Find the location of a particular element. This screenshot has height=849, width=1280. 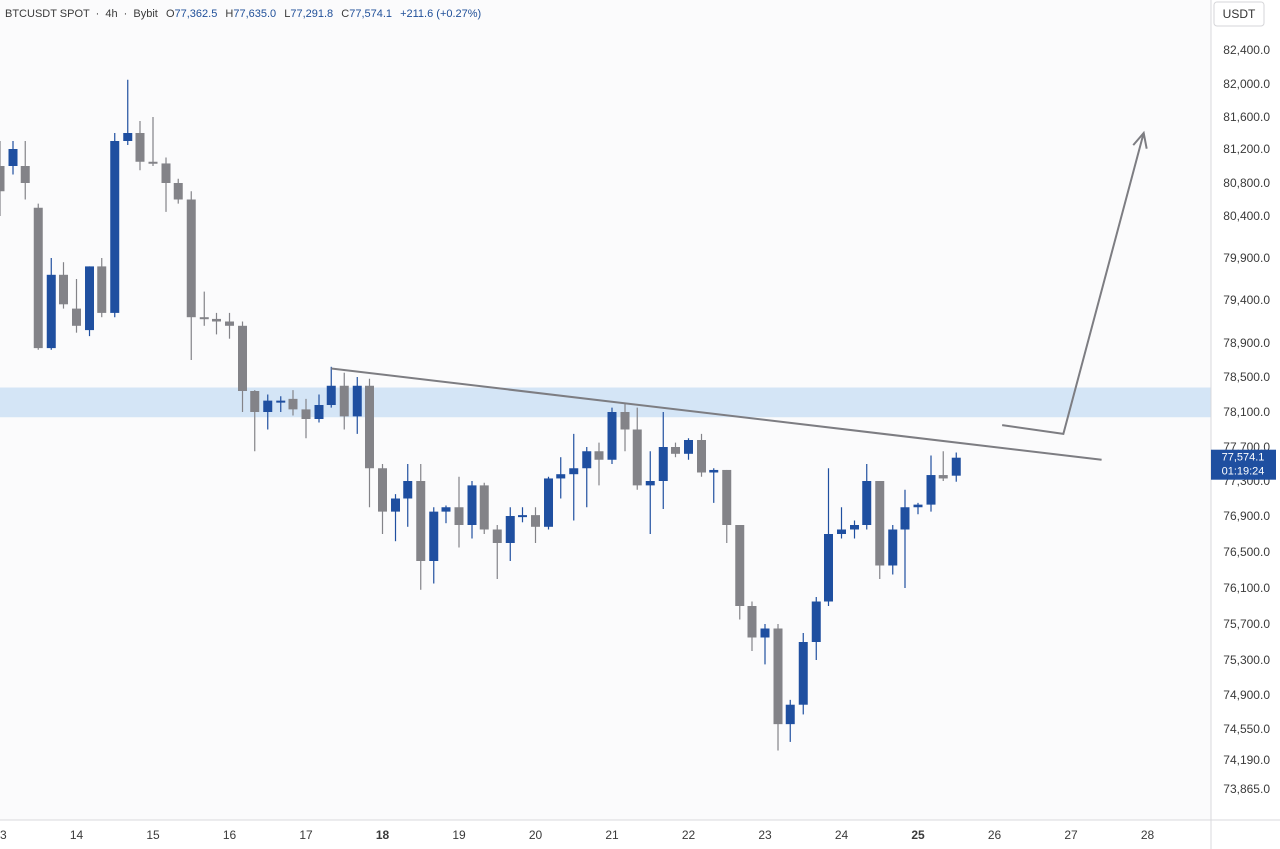

last-price-tag-background is located at coordinates (1243, 464).